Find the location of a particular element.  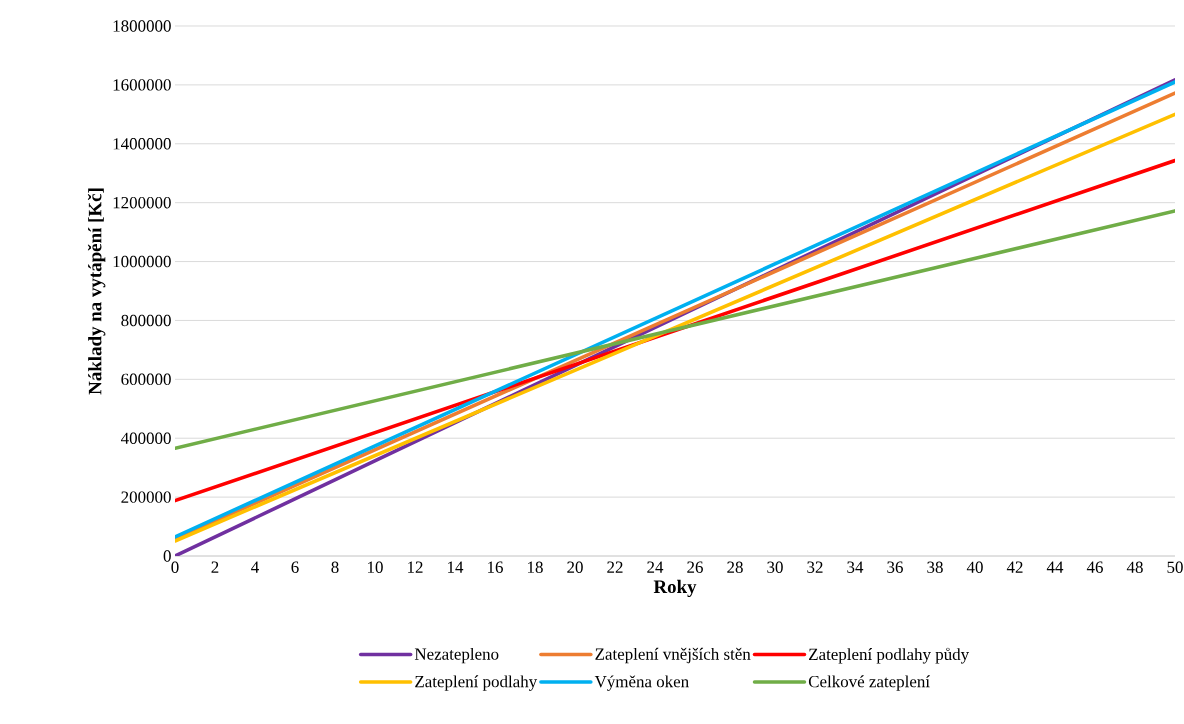

x-tick-label: 40 is located at coordinates (974, 567).